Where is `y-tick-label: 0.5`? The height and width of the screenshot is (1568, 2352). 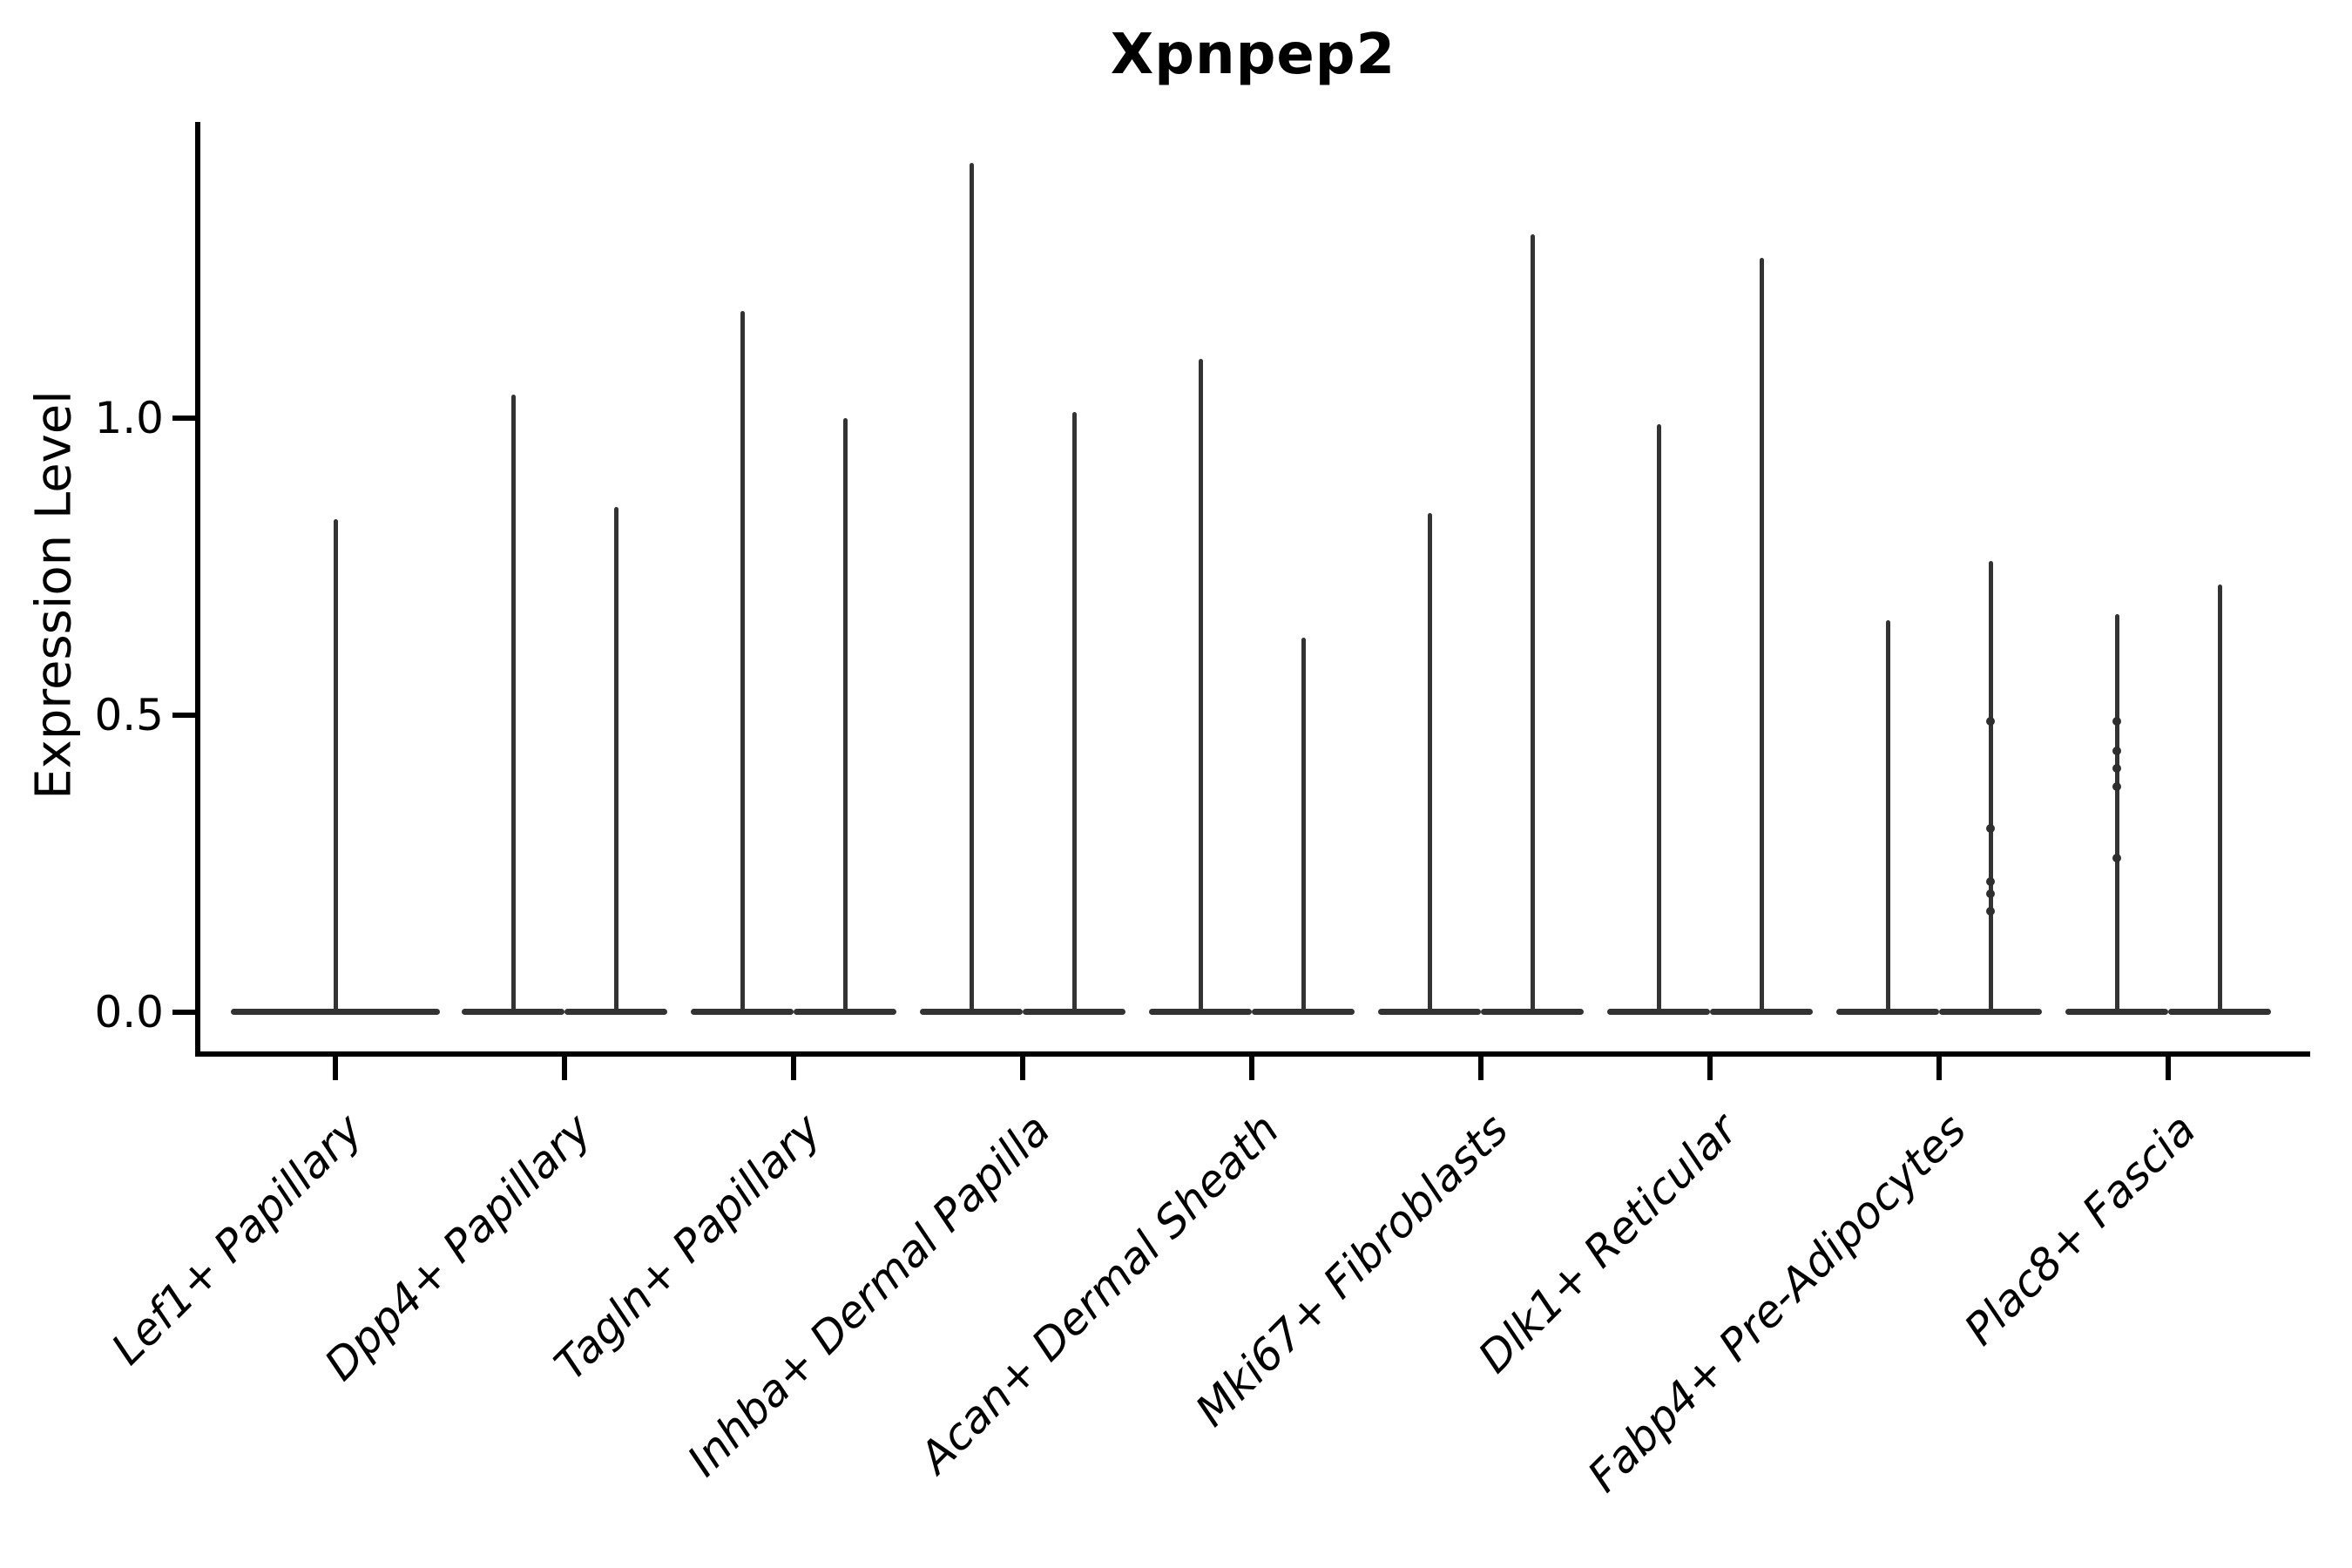
y-tick-label: 0.5 is located at coordinates (129, 715).